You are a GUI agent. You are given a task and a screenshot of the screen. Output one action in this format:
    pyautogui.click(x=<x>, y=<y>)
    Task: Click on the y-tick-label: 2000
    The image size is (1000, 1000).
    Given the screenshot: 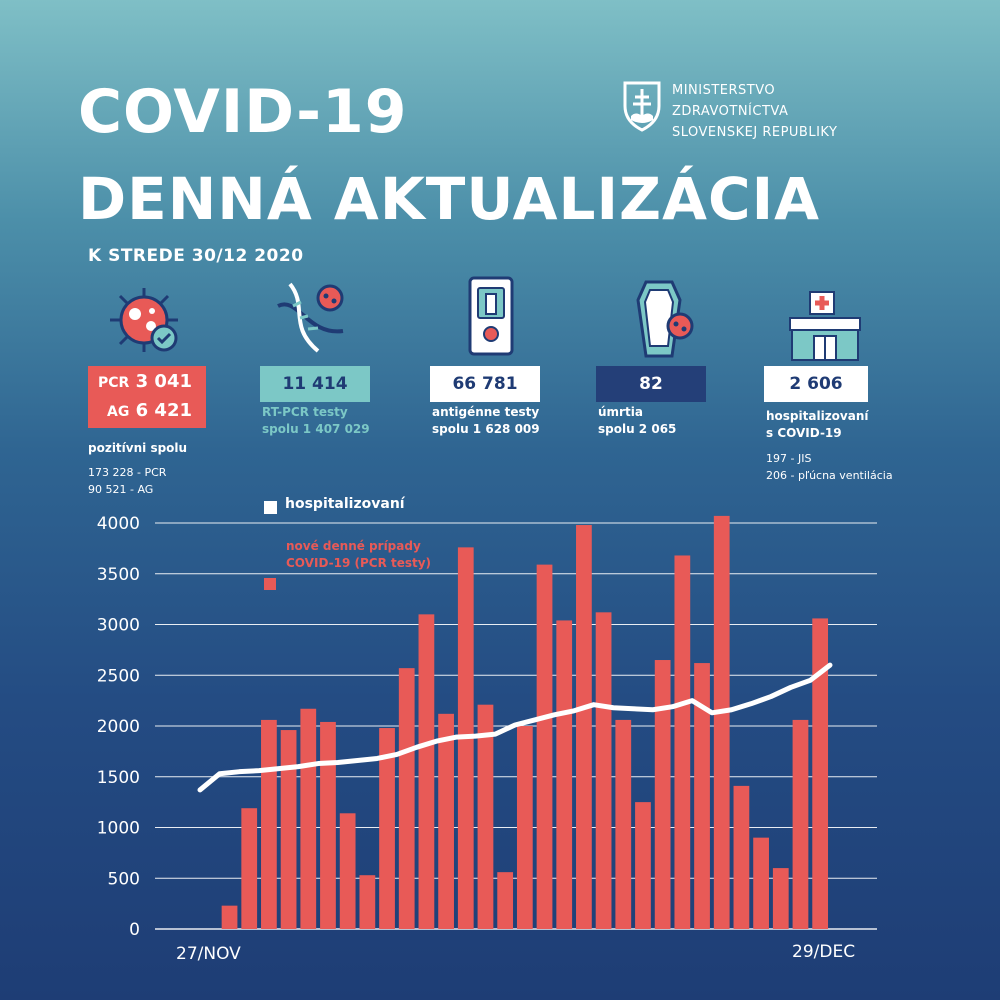 What is the action you would take?
    pyautogui.click(x=118, y=727)
    